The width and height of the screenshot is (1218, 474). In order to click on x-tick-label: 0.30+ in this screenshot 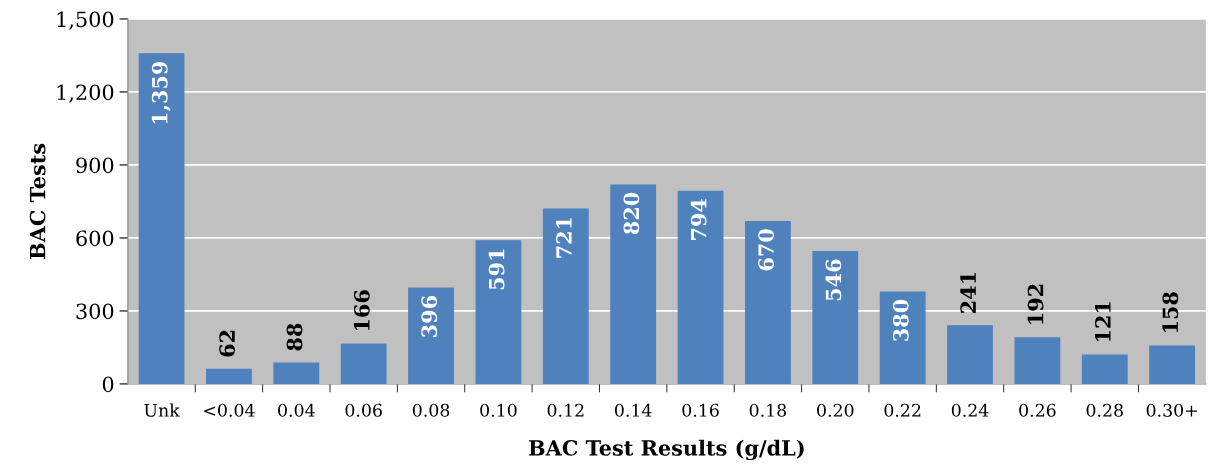, I will do `click(1171, 410)`.